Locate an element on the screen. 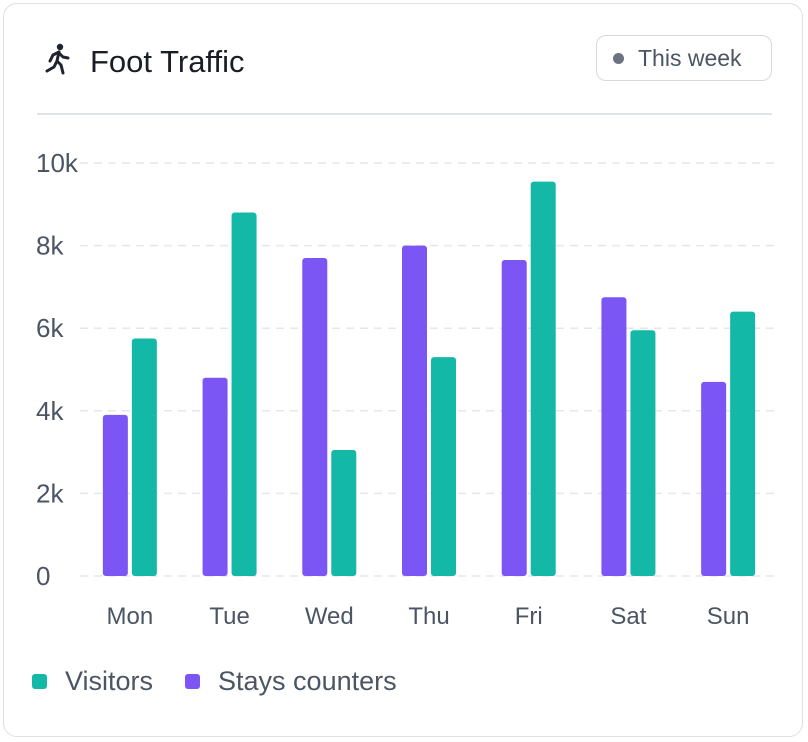 The image size is (808, 742). card-header: Foot Traffic This week is located at coordinates (403, 59).